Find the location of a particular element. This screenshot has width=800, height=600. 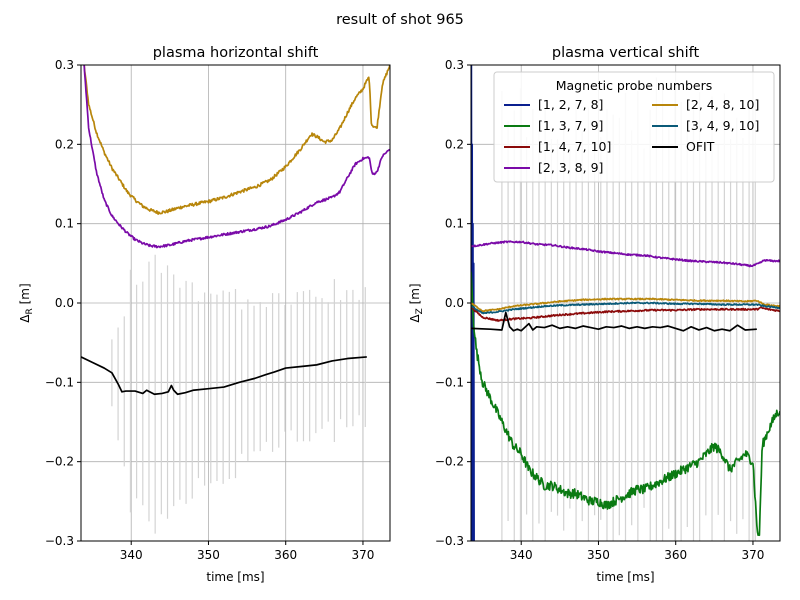

legend-box is located at coordinates (634, 127).